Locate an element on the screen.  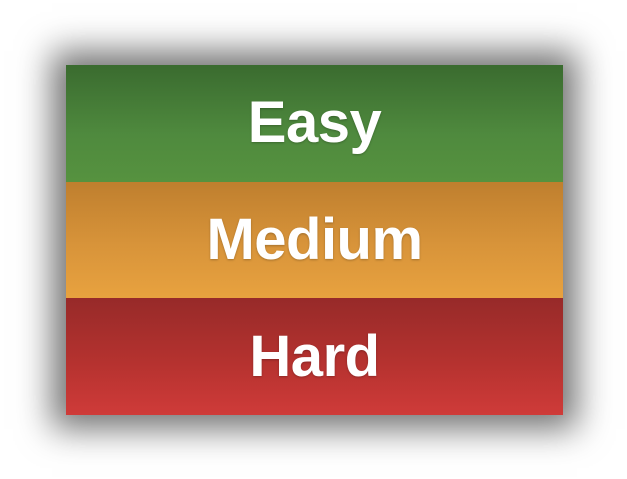
easy-label: Easy is located at coordinates (314, 123).